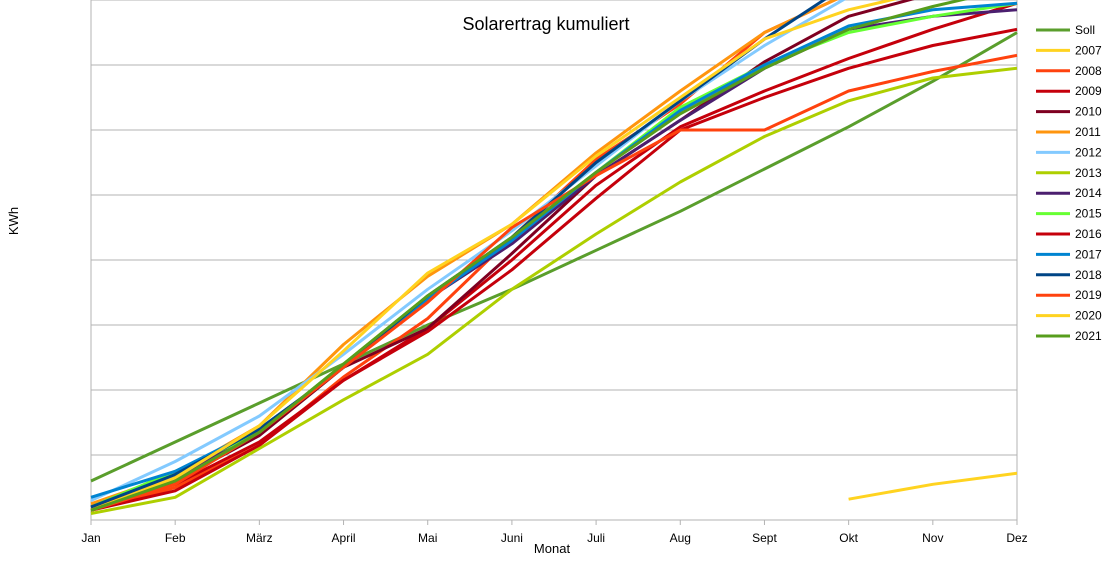 This screenshot has height=562, width=1110. Describe the element at coordinates (175, 538) in the screenshot. I see `x-tick-label: Feb` at that location.